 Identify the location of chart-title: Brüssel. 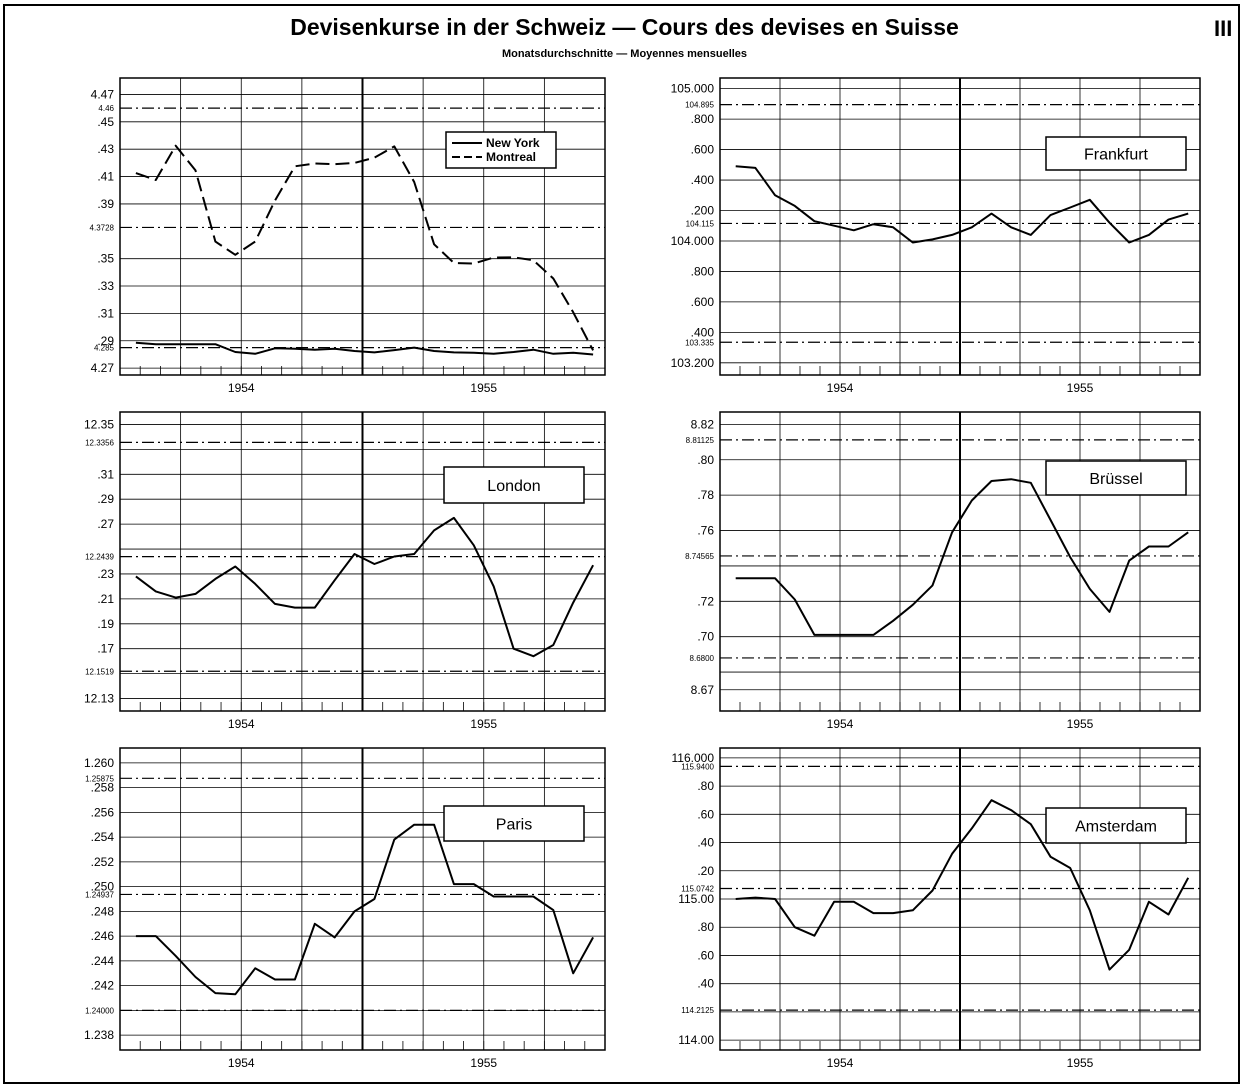
(1115, 479).